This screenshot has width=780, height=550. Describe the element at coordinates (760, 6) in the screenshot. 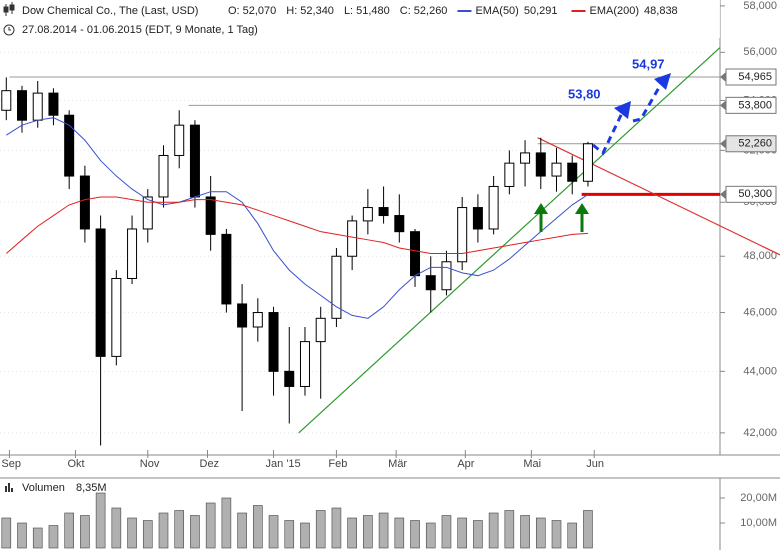

I see `y-tick-label: 58,000` at that location.